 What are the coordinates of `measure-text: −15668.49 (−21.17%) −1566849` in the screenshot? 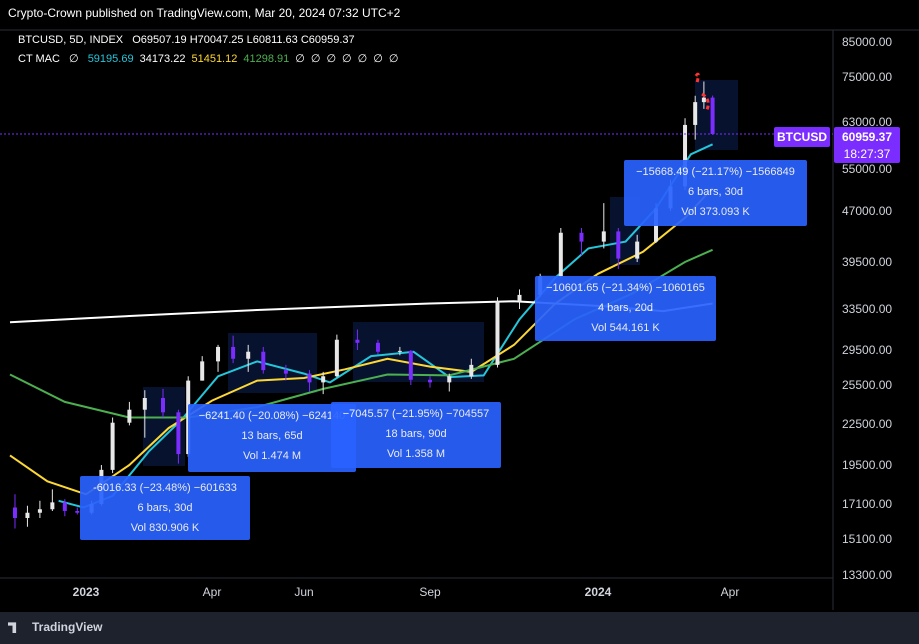 It's located at (715, 172).